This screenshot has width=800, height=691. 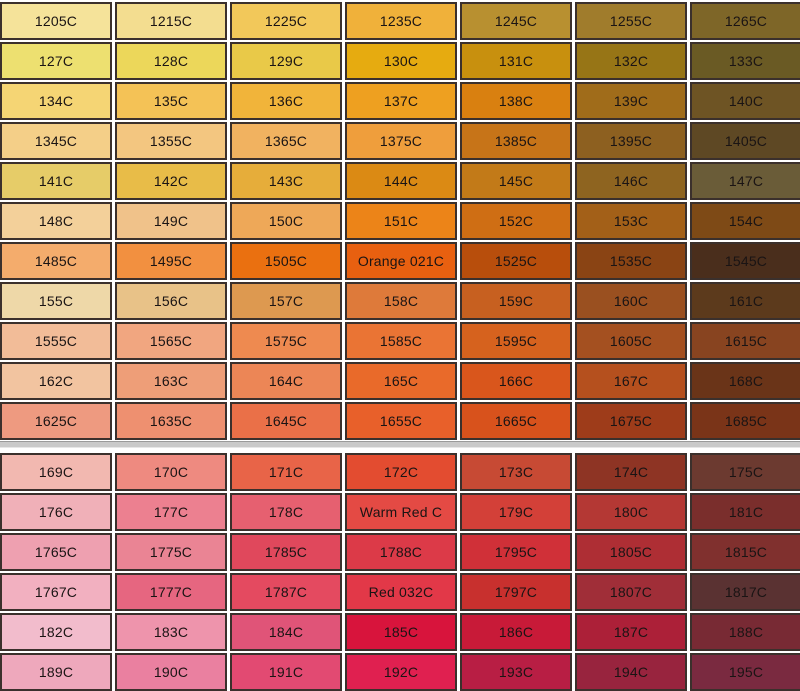 What do you see at coordinates (516, 472) in the screenshot?
I see `color-swatch: 173C` at bounding box center [516, 472].